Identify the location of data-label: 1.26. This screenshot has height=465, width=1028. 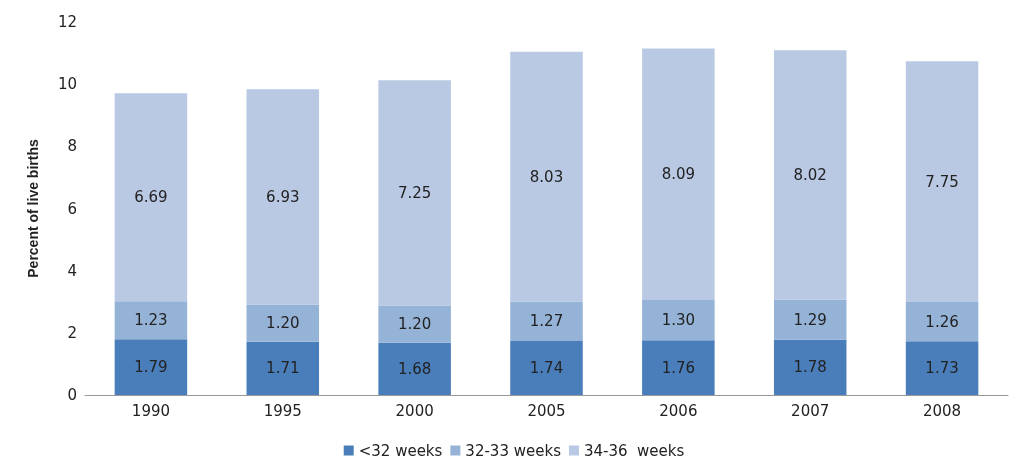
(942, 321).